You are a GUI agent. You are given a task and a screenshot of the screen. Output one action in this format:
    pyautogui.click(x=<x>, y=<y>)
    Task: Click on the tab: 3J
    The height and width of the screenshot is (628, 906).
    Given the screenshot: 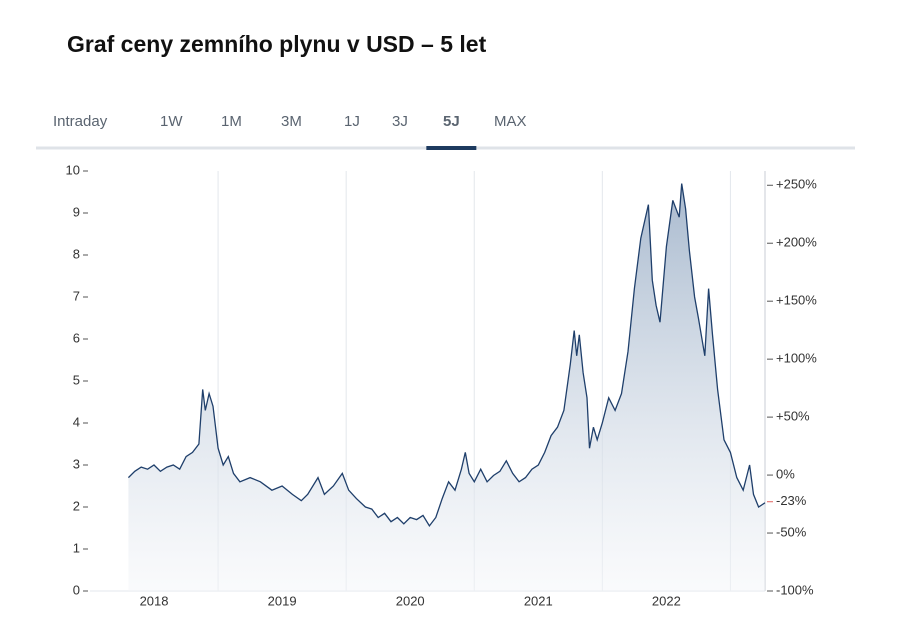 What is the action you would take?
    pyautogui.click(x=400, y=121)
    